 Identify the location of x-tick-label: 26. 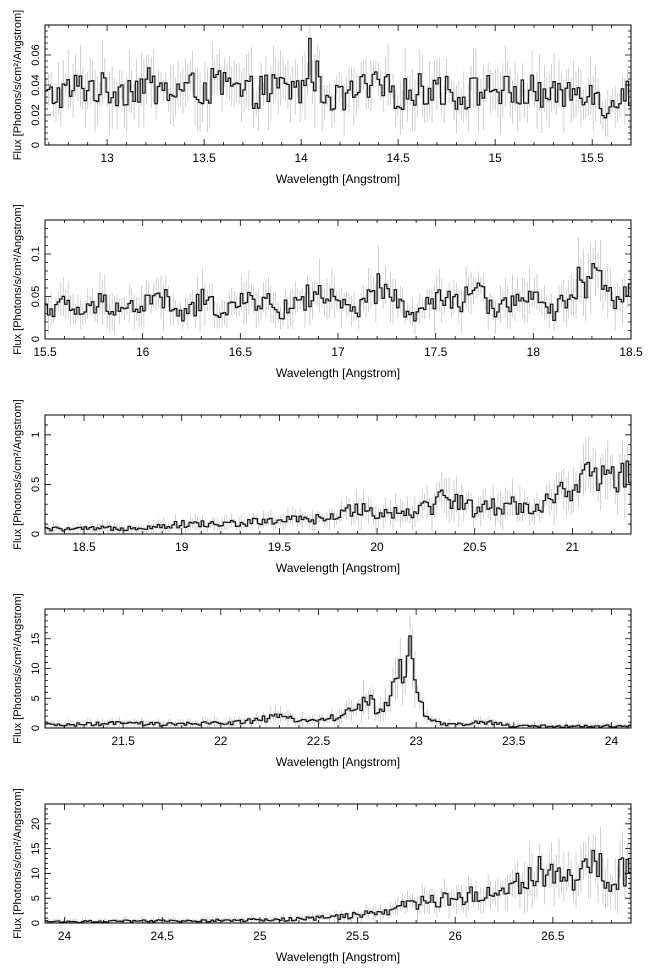
(456, 936).